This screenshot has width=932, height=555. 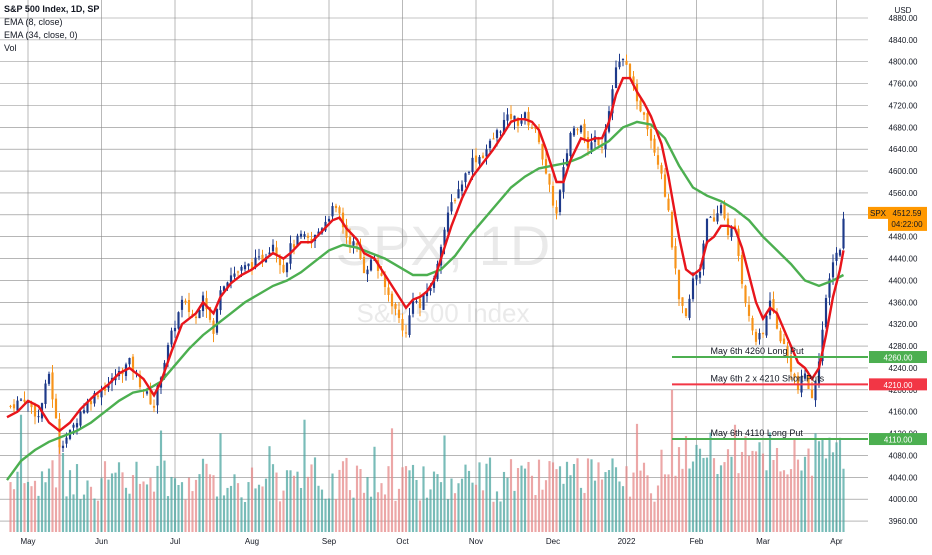 I want to click on y-tick-label: 4080.00, so click(x=903, y=455).